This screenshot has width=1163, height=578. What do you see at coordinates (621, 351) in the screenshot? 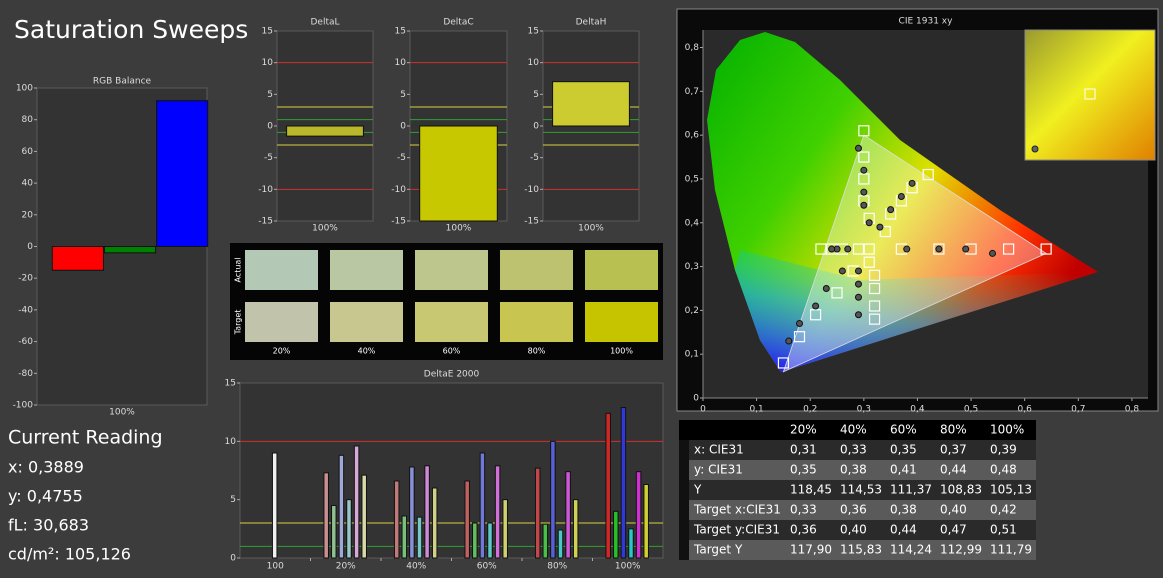
I see `swatch-column-label: 100%` at bounding box center [621, 351].